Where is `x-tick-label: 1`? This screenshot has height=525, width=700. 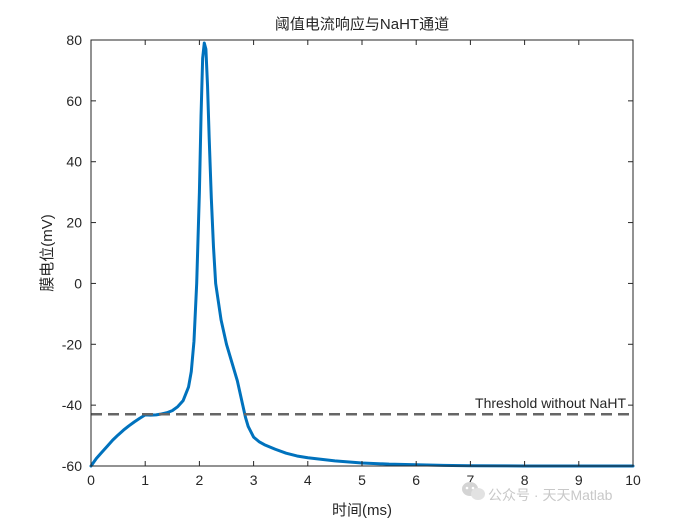
x-tick-label: 1 is located at coordinates (145, 480).